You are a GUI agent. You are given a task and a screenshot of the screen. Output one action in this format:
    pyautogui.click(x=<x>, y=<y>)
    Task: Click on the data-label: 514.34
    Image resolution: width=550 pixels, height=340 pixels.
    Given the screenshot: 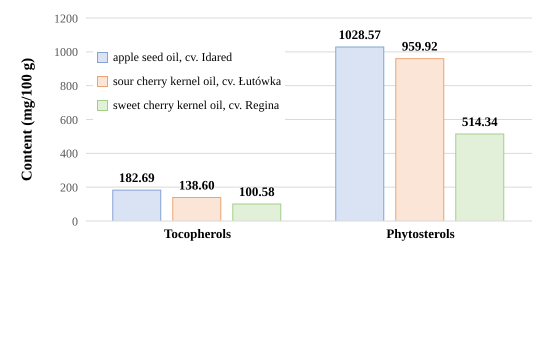 What is the action you would take?
    pyautogui.click(x=480, y=121)
    